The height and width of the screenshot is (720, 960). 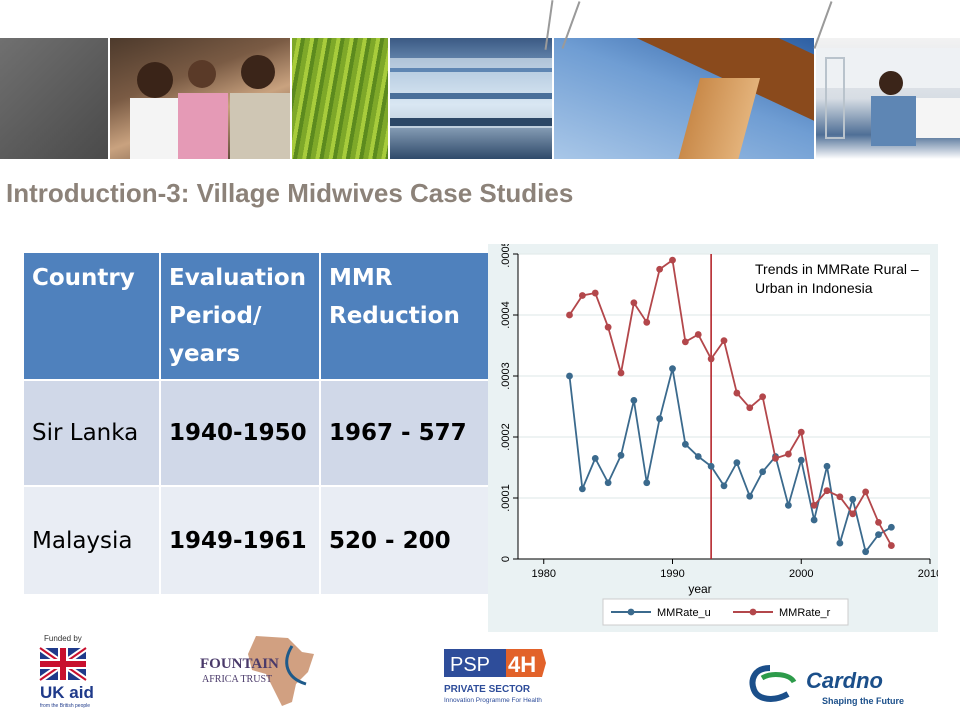 I want to click on banner-photo-dam, so click(x=471, y=98).